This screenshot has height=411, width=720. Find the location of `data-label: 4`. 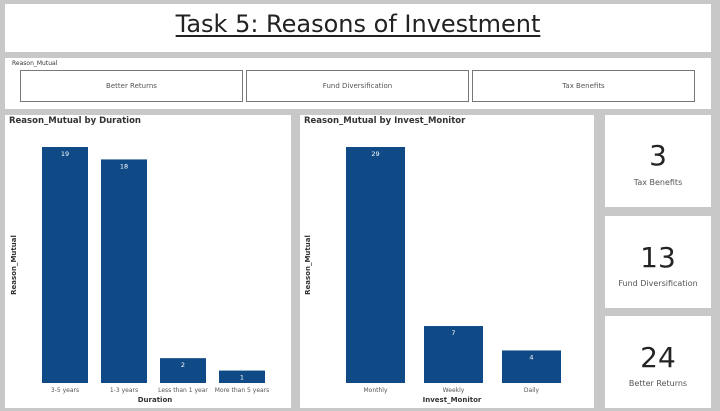

data-label: 4 is located at coordinates (531, 357).